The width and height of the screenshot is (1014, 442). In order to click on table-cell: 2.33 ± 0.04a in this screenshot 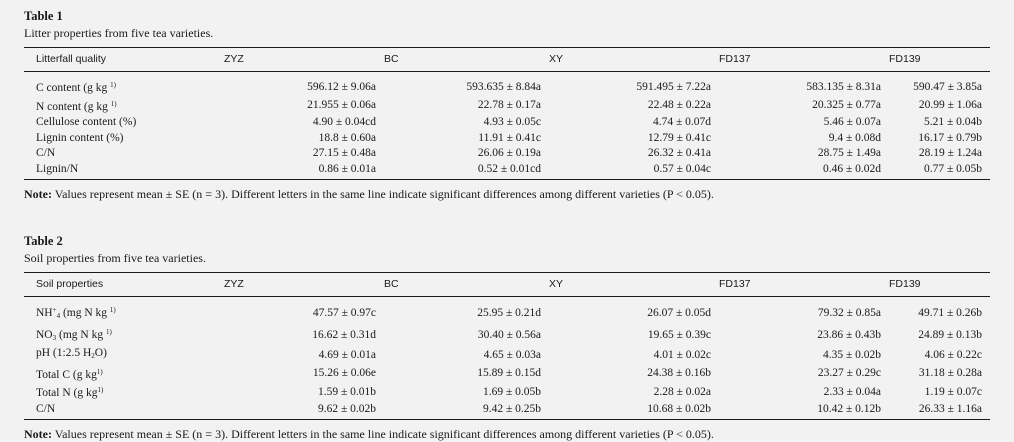, I will do `click(852, 391)`.